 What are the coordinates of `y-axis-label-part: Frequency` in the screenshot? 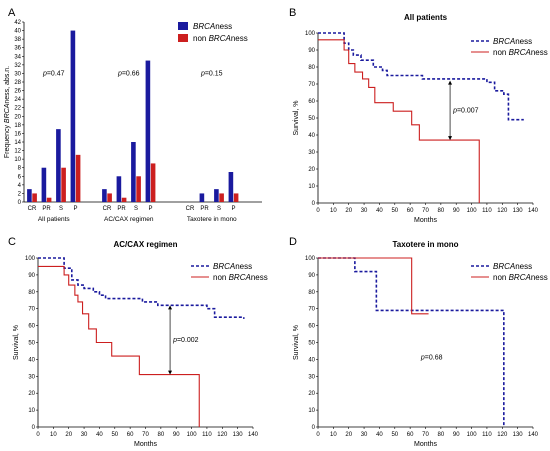 It's located at (7, 140).